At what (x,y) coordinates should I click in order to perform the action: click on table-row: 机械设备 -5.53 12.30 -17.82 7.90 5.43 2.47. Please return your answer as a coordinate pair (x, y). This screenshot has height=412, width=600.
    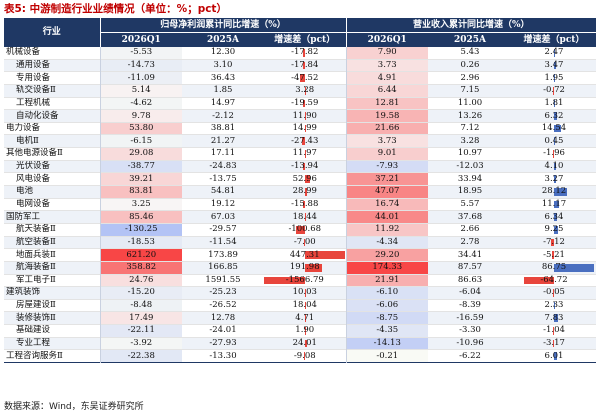
    Looking at the image, I should click on (300, 53).